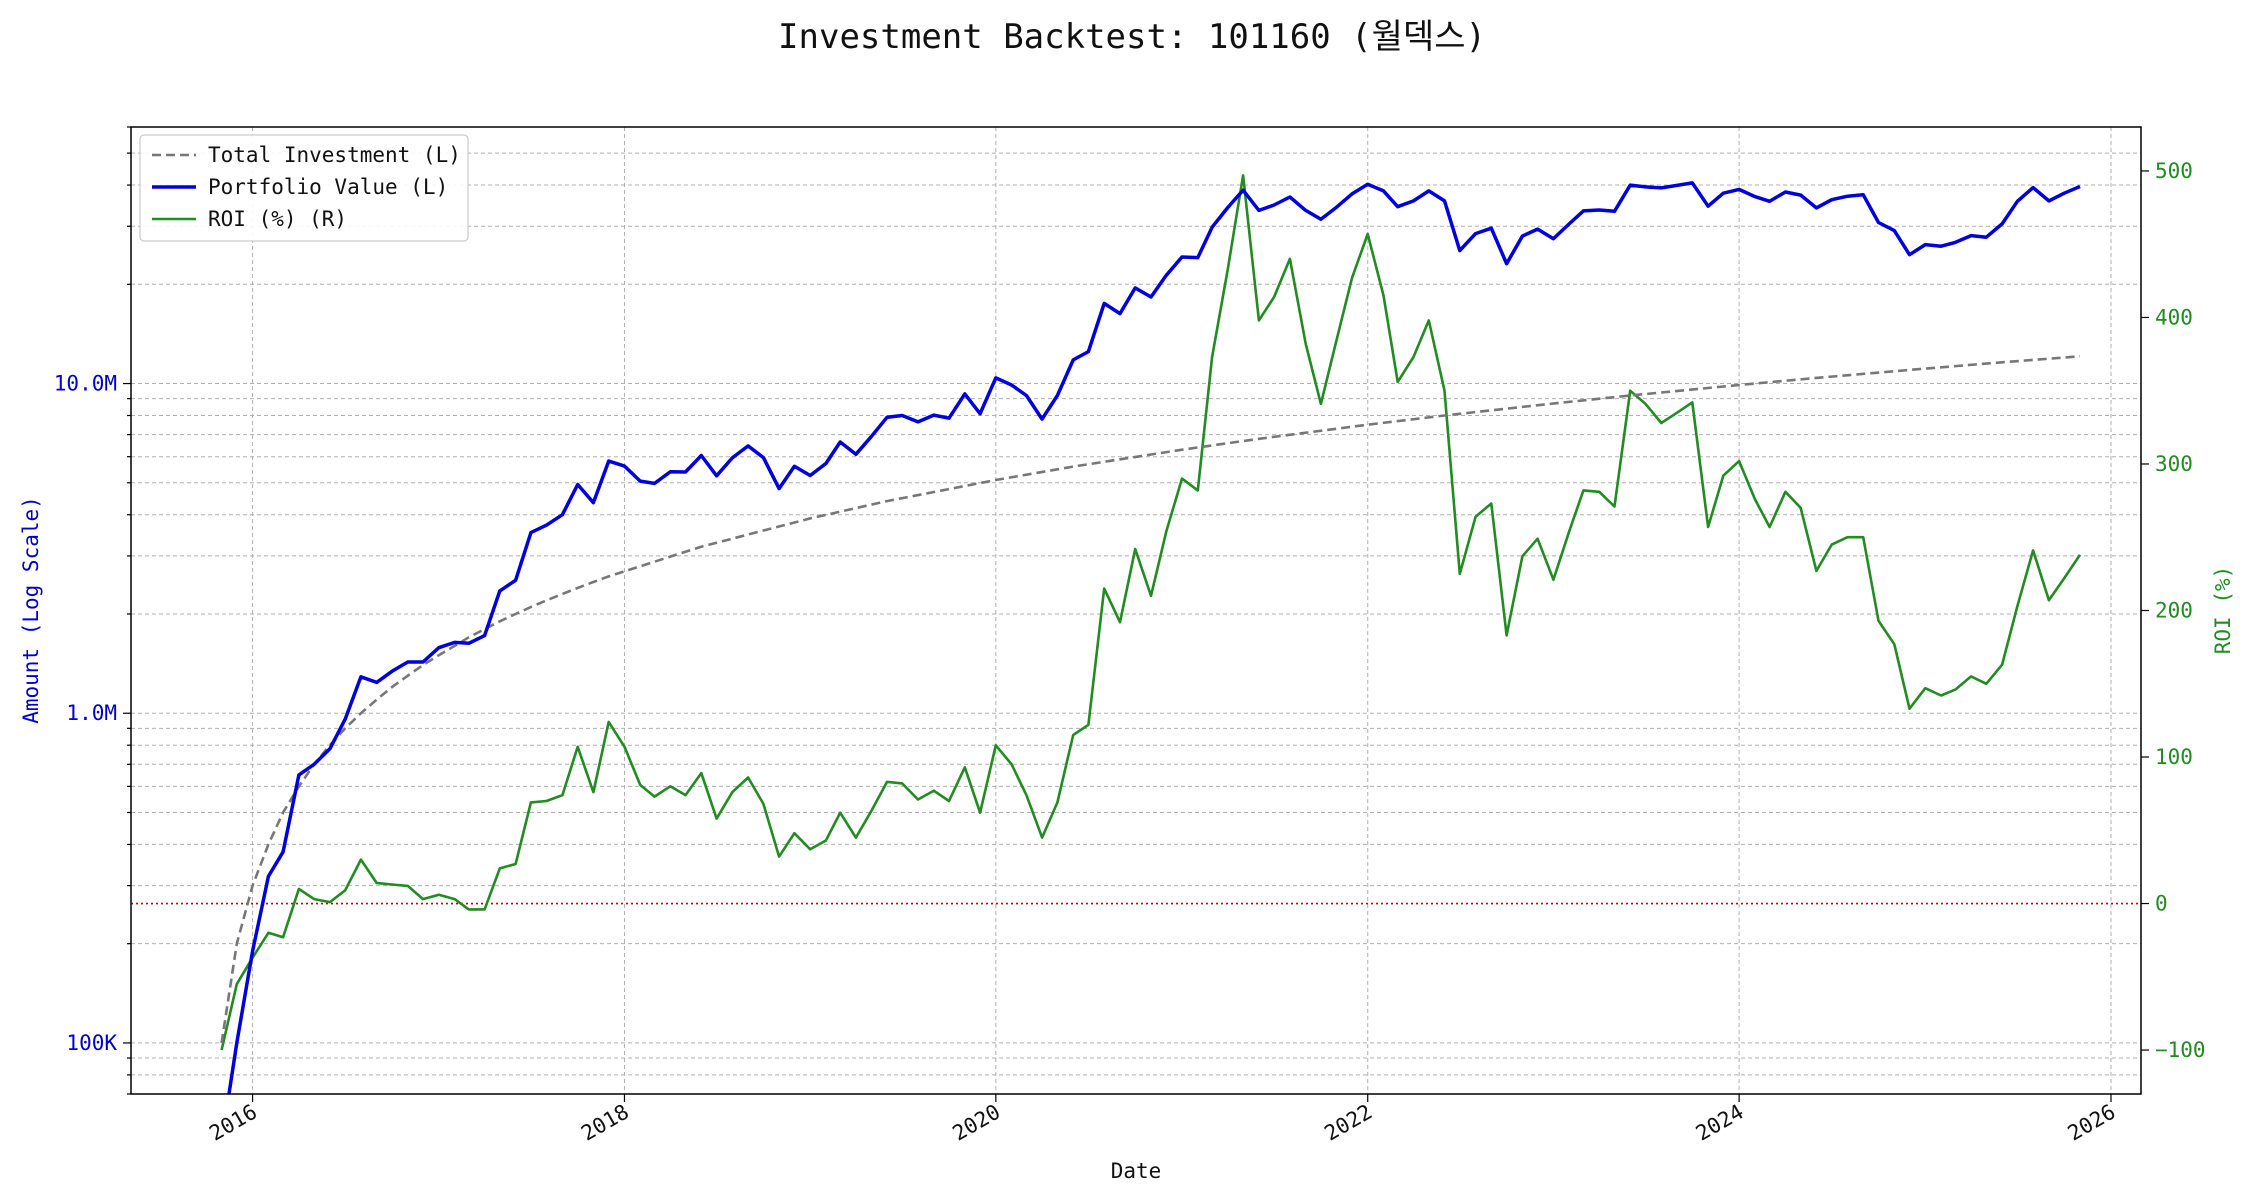 The width and height of the screenshot is (2250, 1200). What do you see at coordinates (977, 1123) in the screenshot?
I see `x-tick-label: 2020` at bounding box center [977, 1123].